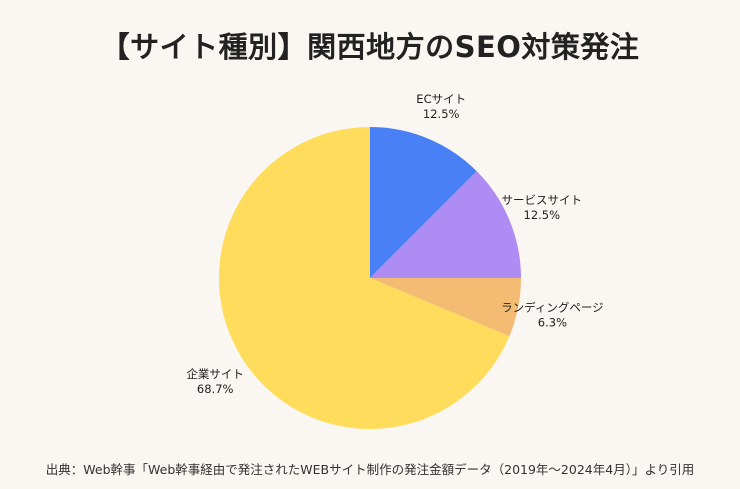 Image resolution: width=740 pixels, height=489 pixels. Describe the element at coordinates (445, 224) in the screenshot. I see `pie-slice-service-site` at that location.